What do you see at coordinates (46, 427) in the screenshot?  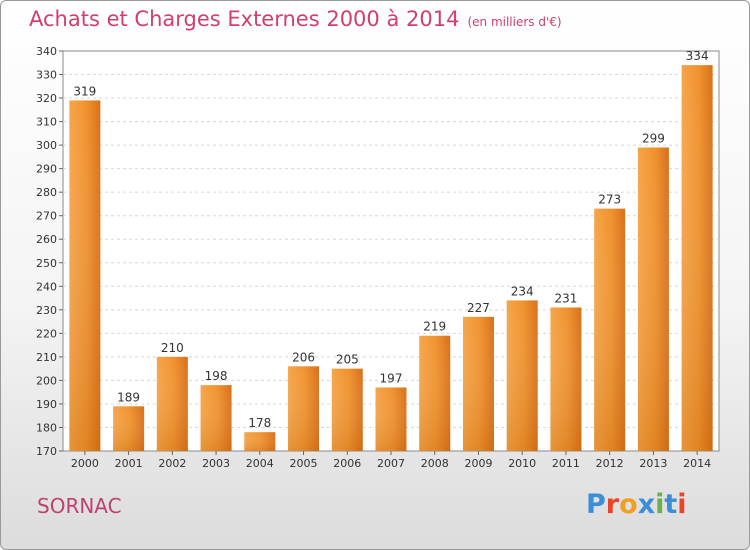 I see `y-tick-label: 180` at bounding box center [46, 427].